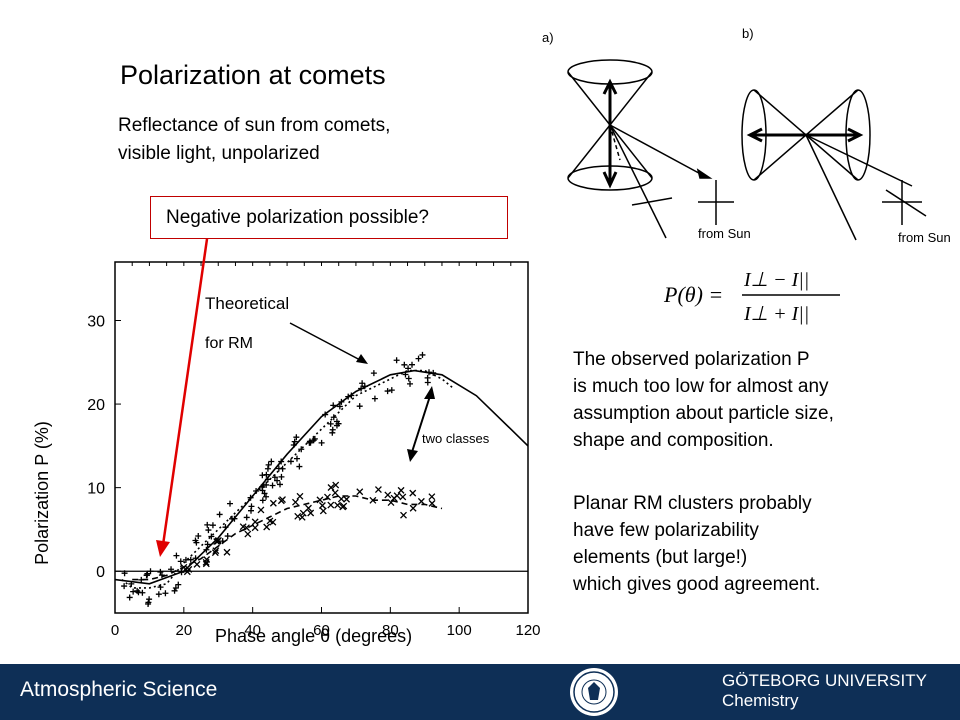 The width and height of the screenshot is (960, 720). I want to click on diagram-label-a: a), so click(548, 37).